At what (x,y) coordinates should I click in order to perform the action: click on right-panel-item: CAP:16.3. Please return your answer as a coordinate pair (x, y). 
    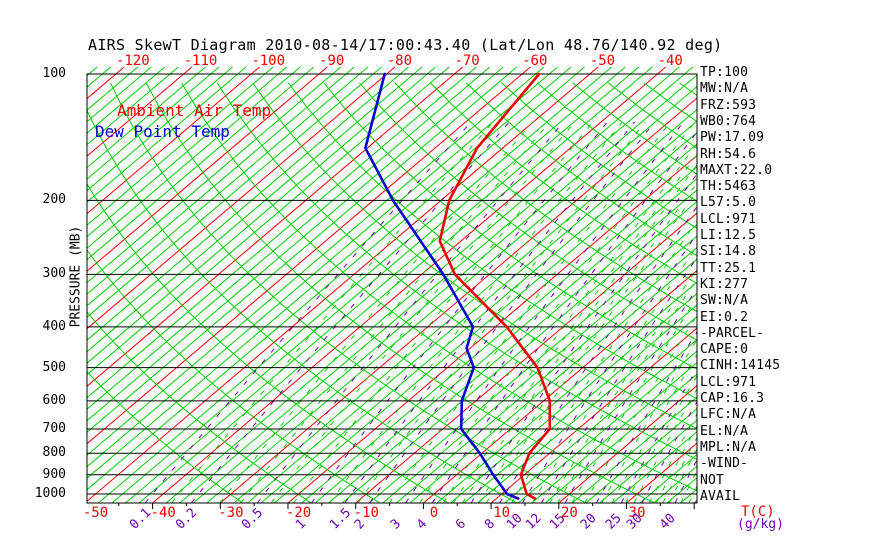
    Looking at the image, I should click on (732, 398).